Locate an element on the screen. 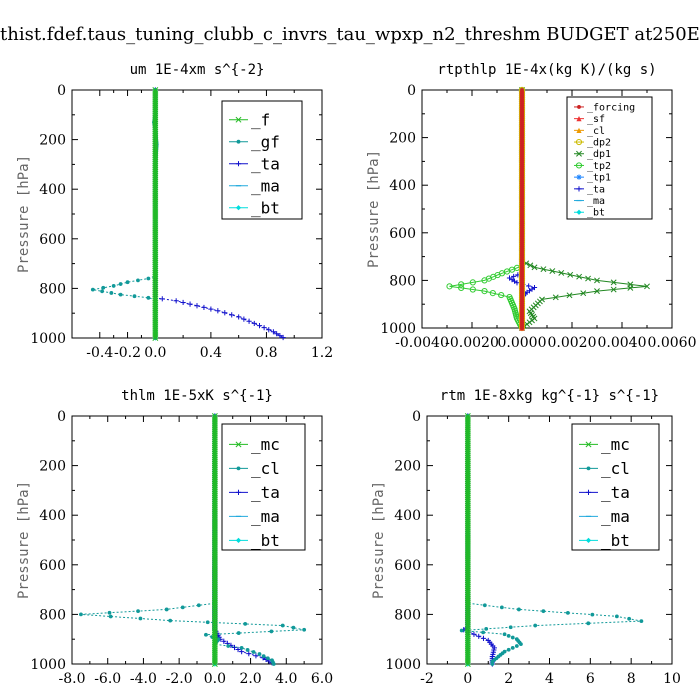 The width and height of the screenshot is (700, 700). x-tick-label: 8 is located at coordinates (631, 679).